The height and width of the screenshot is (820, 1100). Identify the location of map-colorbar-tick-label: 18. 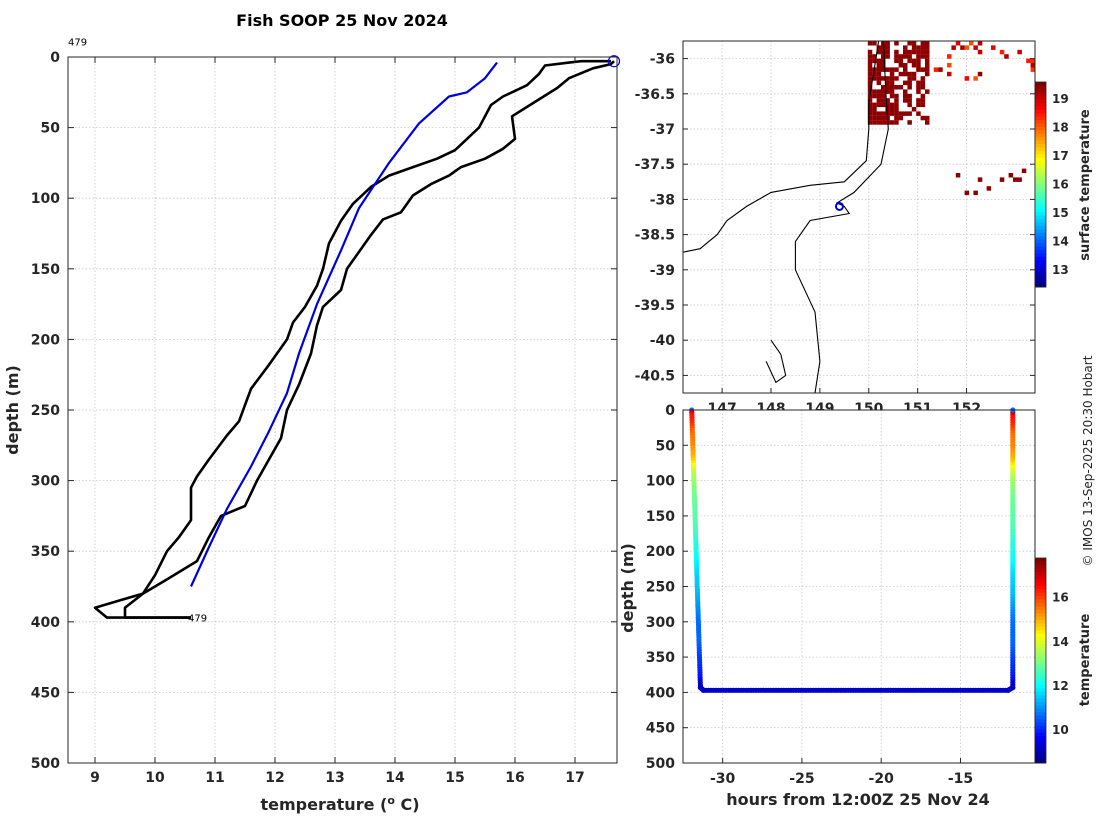
(1060, 128).